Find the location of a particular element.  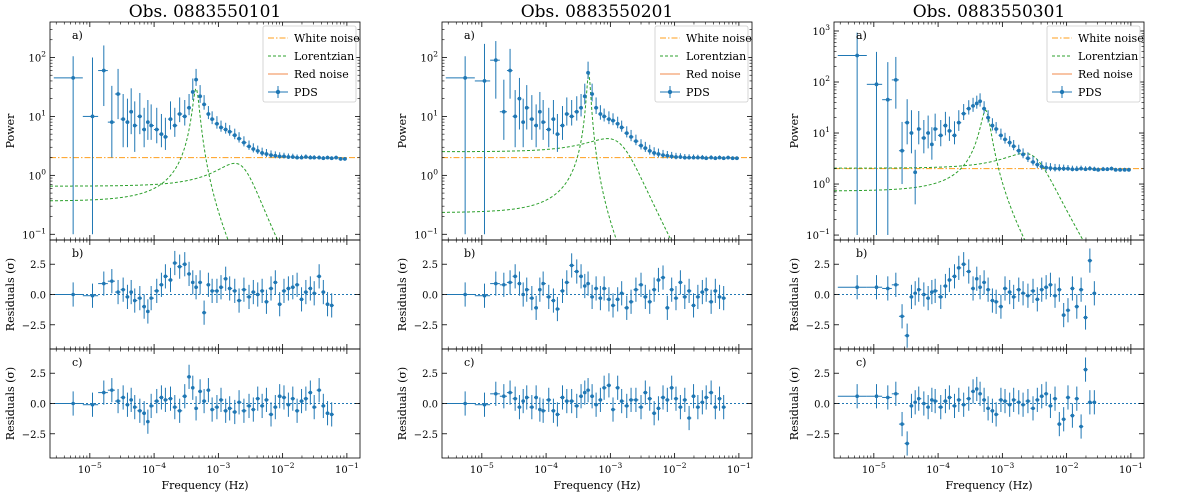

legend-label: White noise is located at coordinates (327, 38).